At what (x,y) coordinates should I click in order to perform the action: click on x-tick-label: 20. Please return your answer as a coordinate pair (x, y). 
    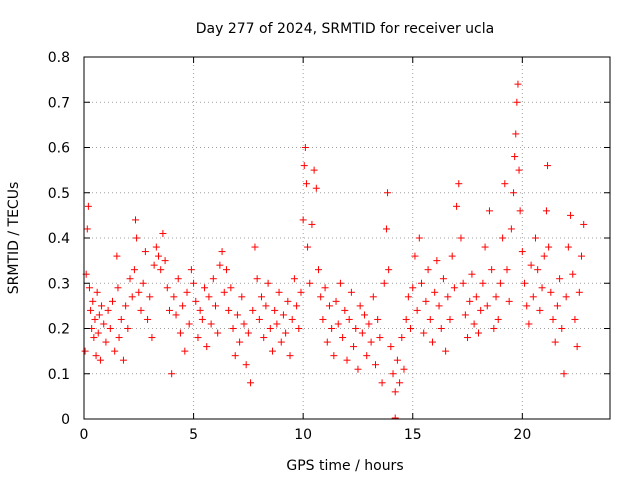
    Looking at the image, I should click on (522, 435).